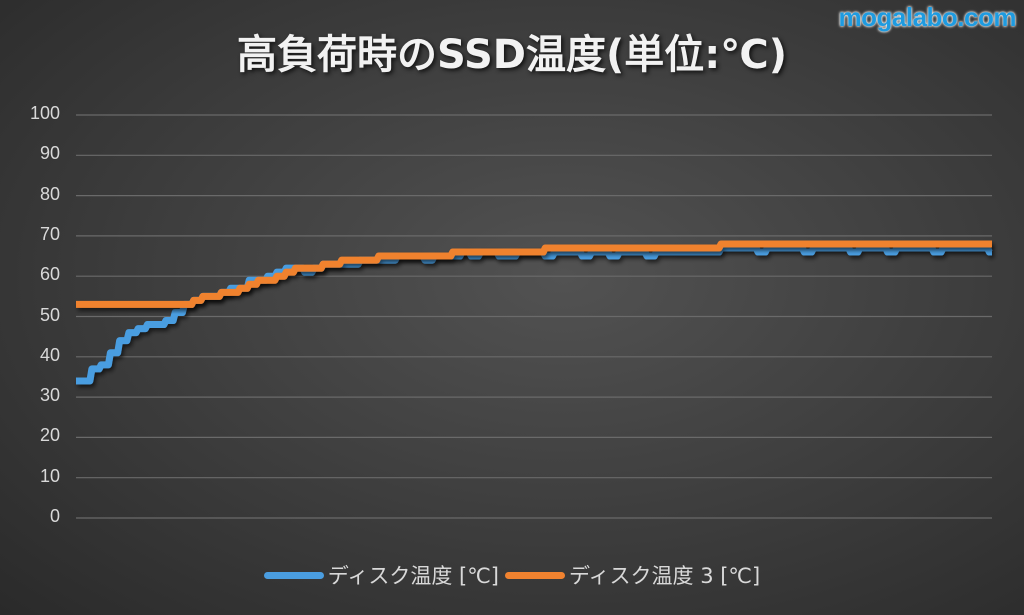 The height and width of the screenshot is (615, 1024). What do you see at coordinates (49, 435) in the screenshot?
I see `y-tick-label: 20` at bounding box center [49, 435].